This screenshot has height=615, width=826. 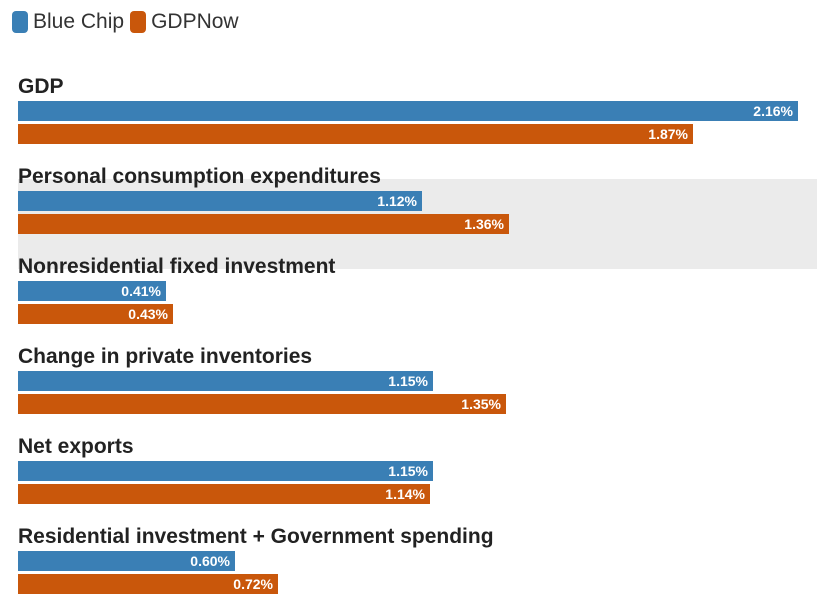 I want to click on legend-item-gdpnow: GDPNow, so click(x=184, y=22).